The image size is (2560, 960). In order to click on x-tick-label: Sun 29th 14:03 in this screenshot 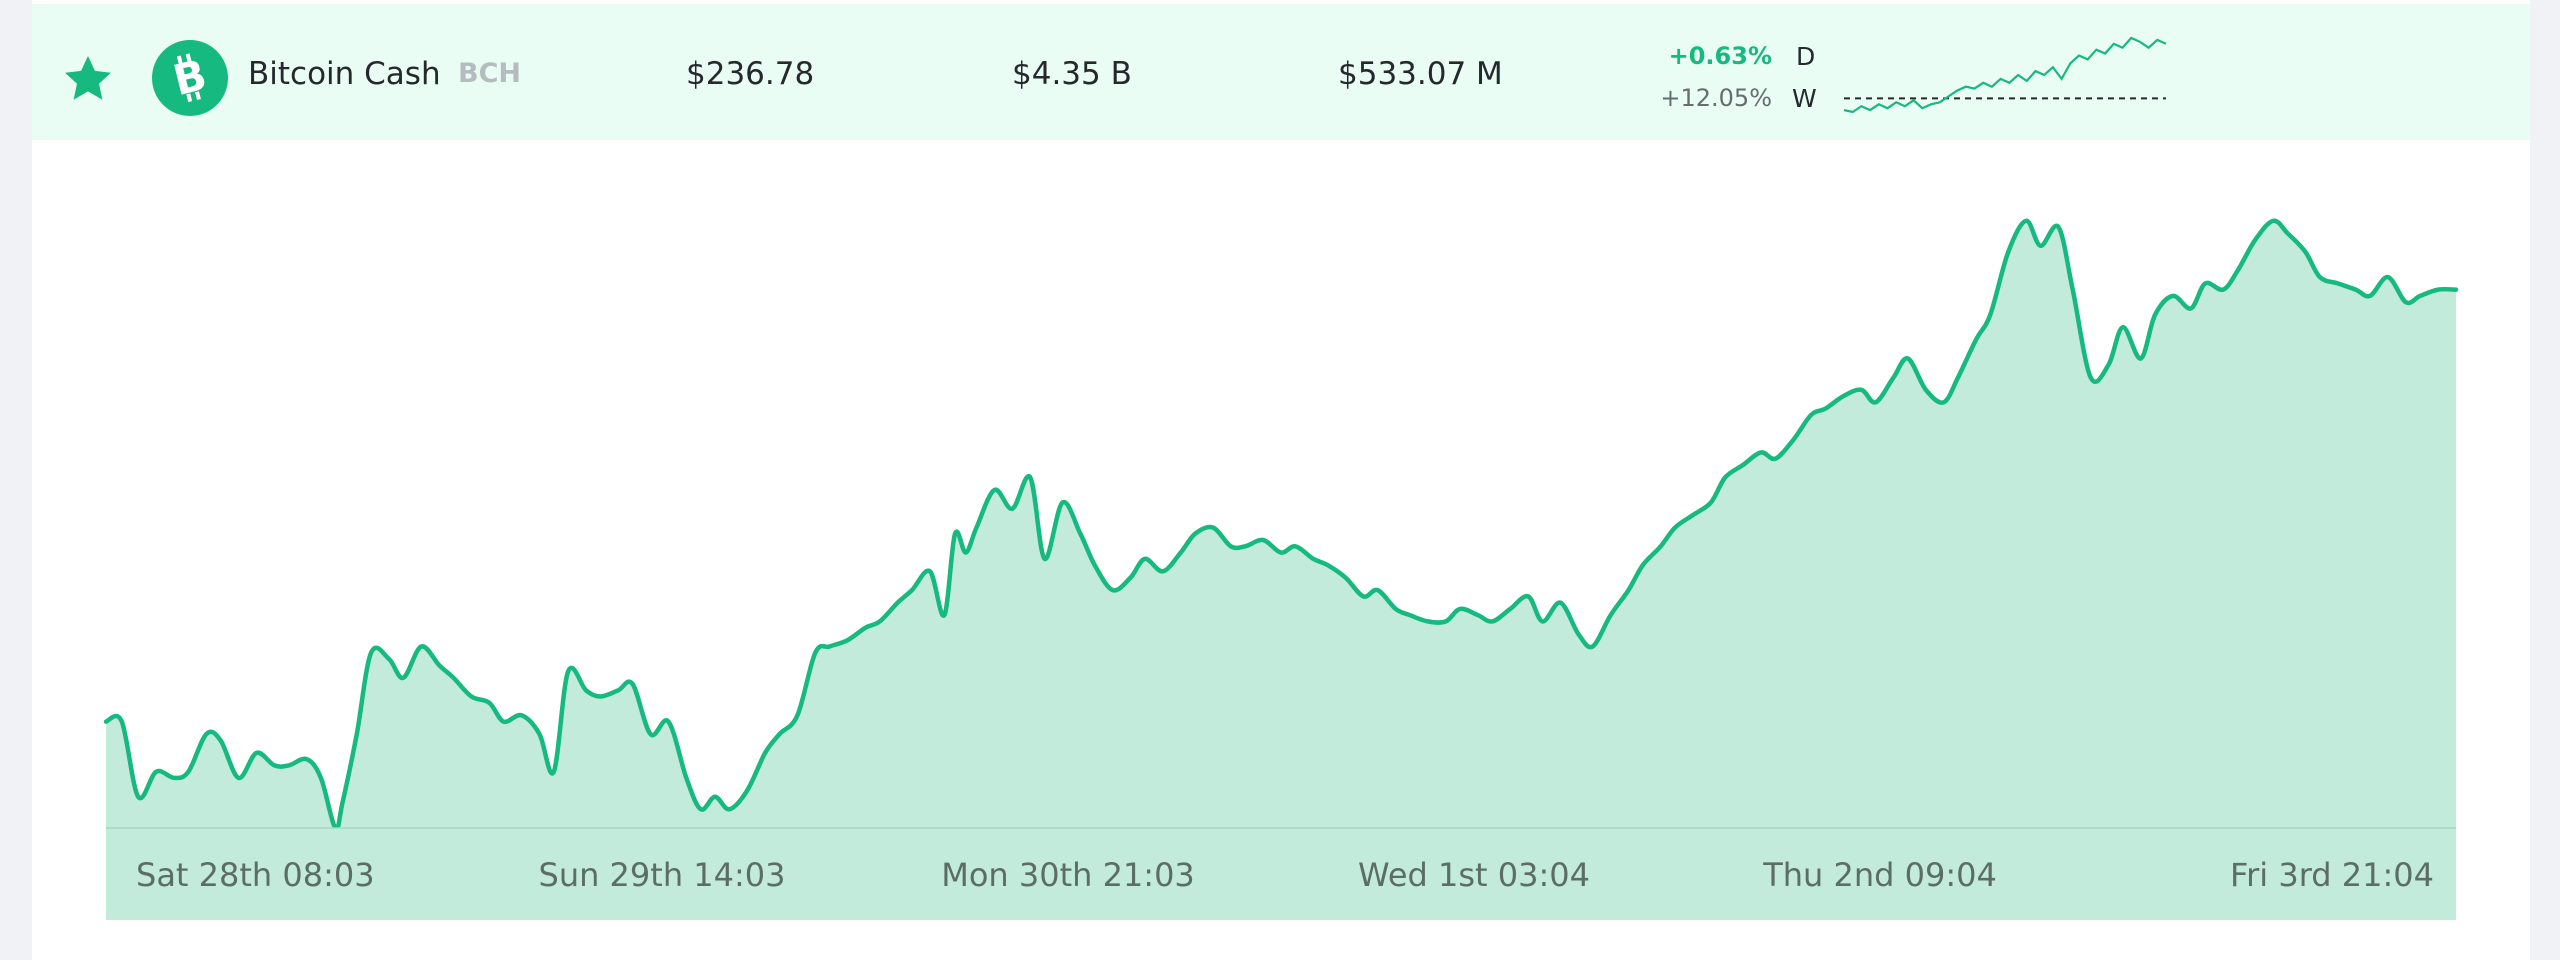, I will do `click(662, 875)`.